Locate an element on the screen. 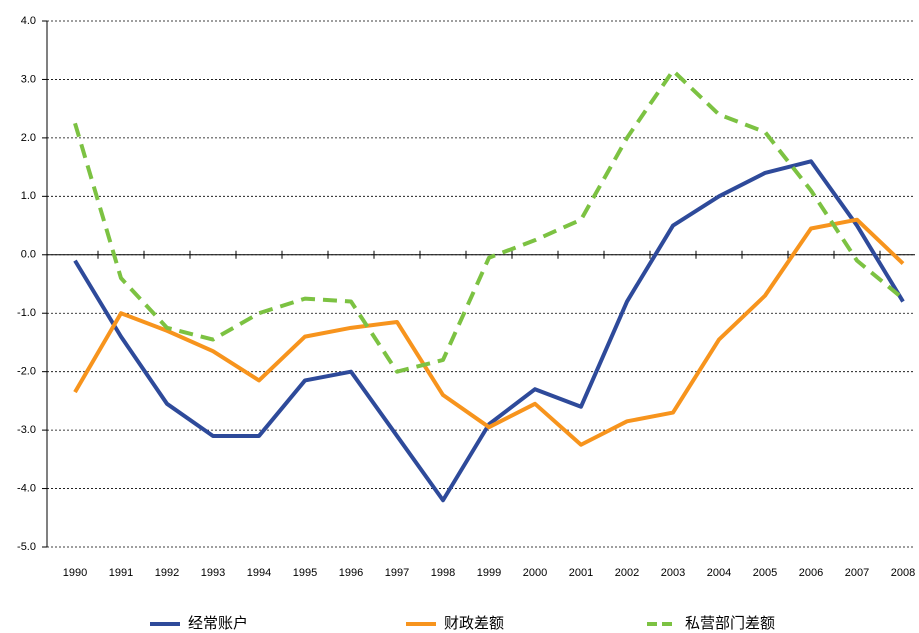  x-tick-label: 2006 is located at coordinates (811, 573).